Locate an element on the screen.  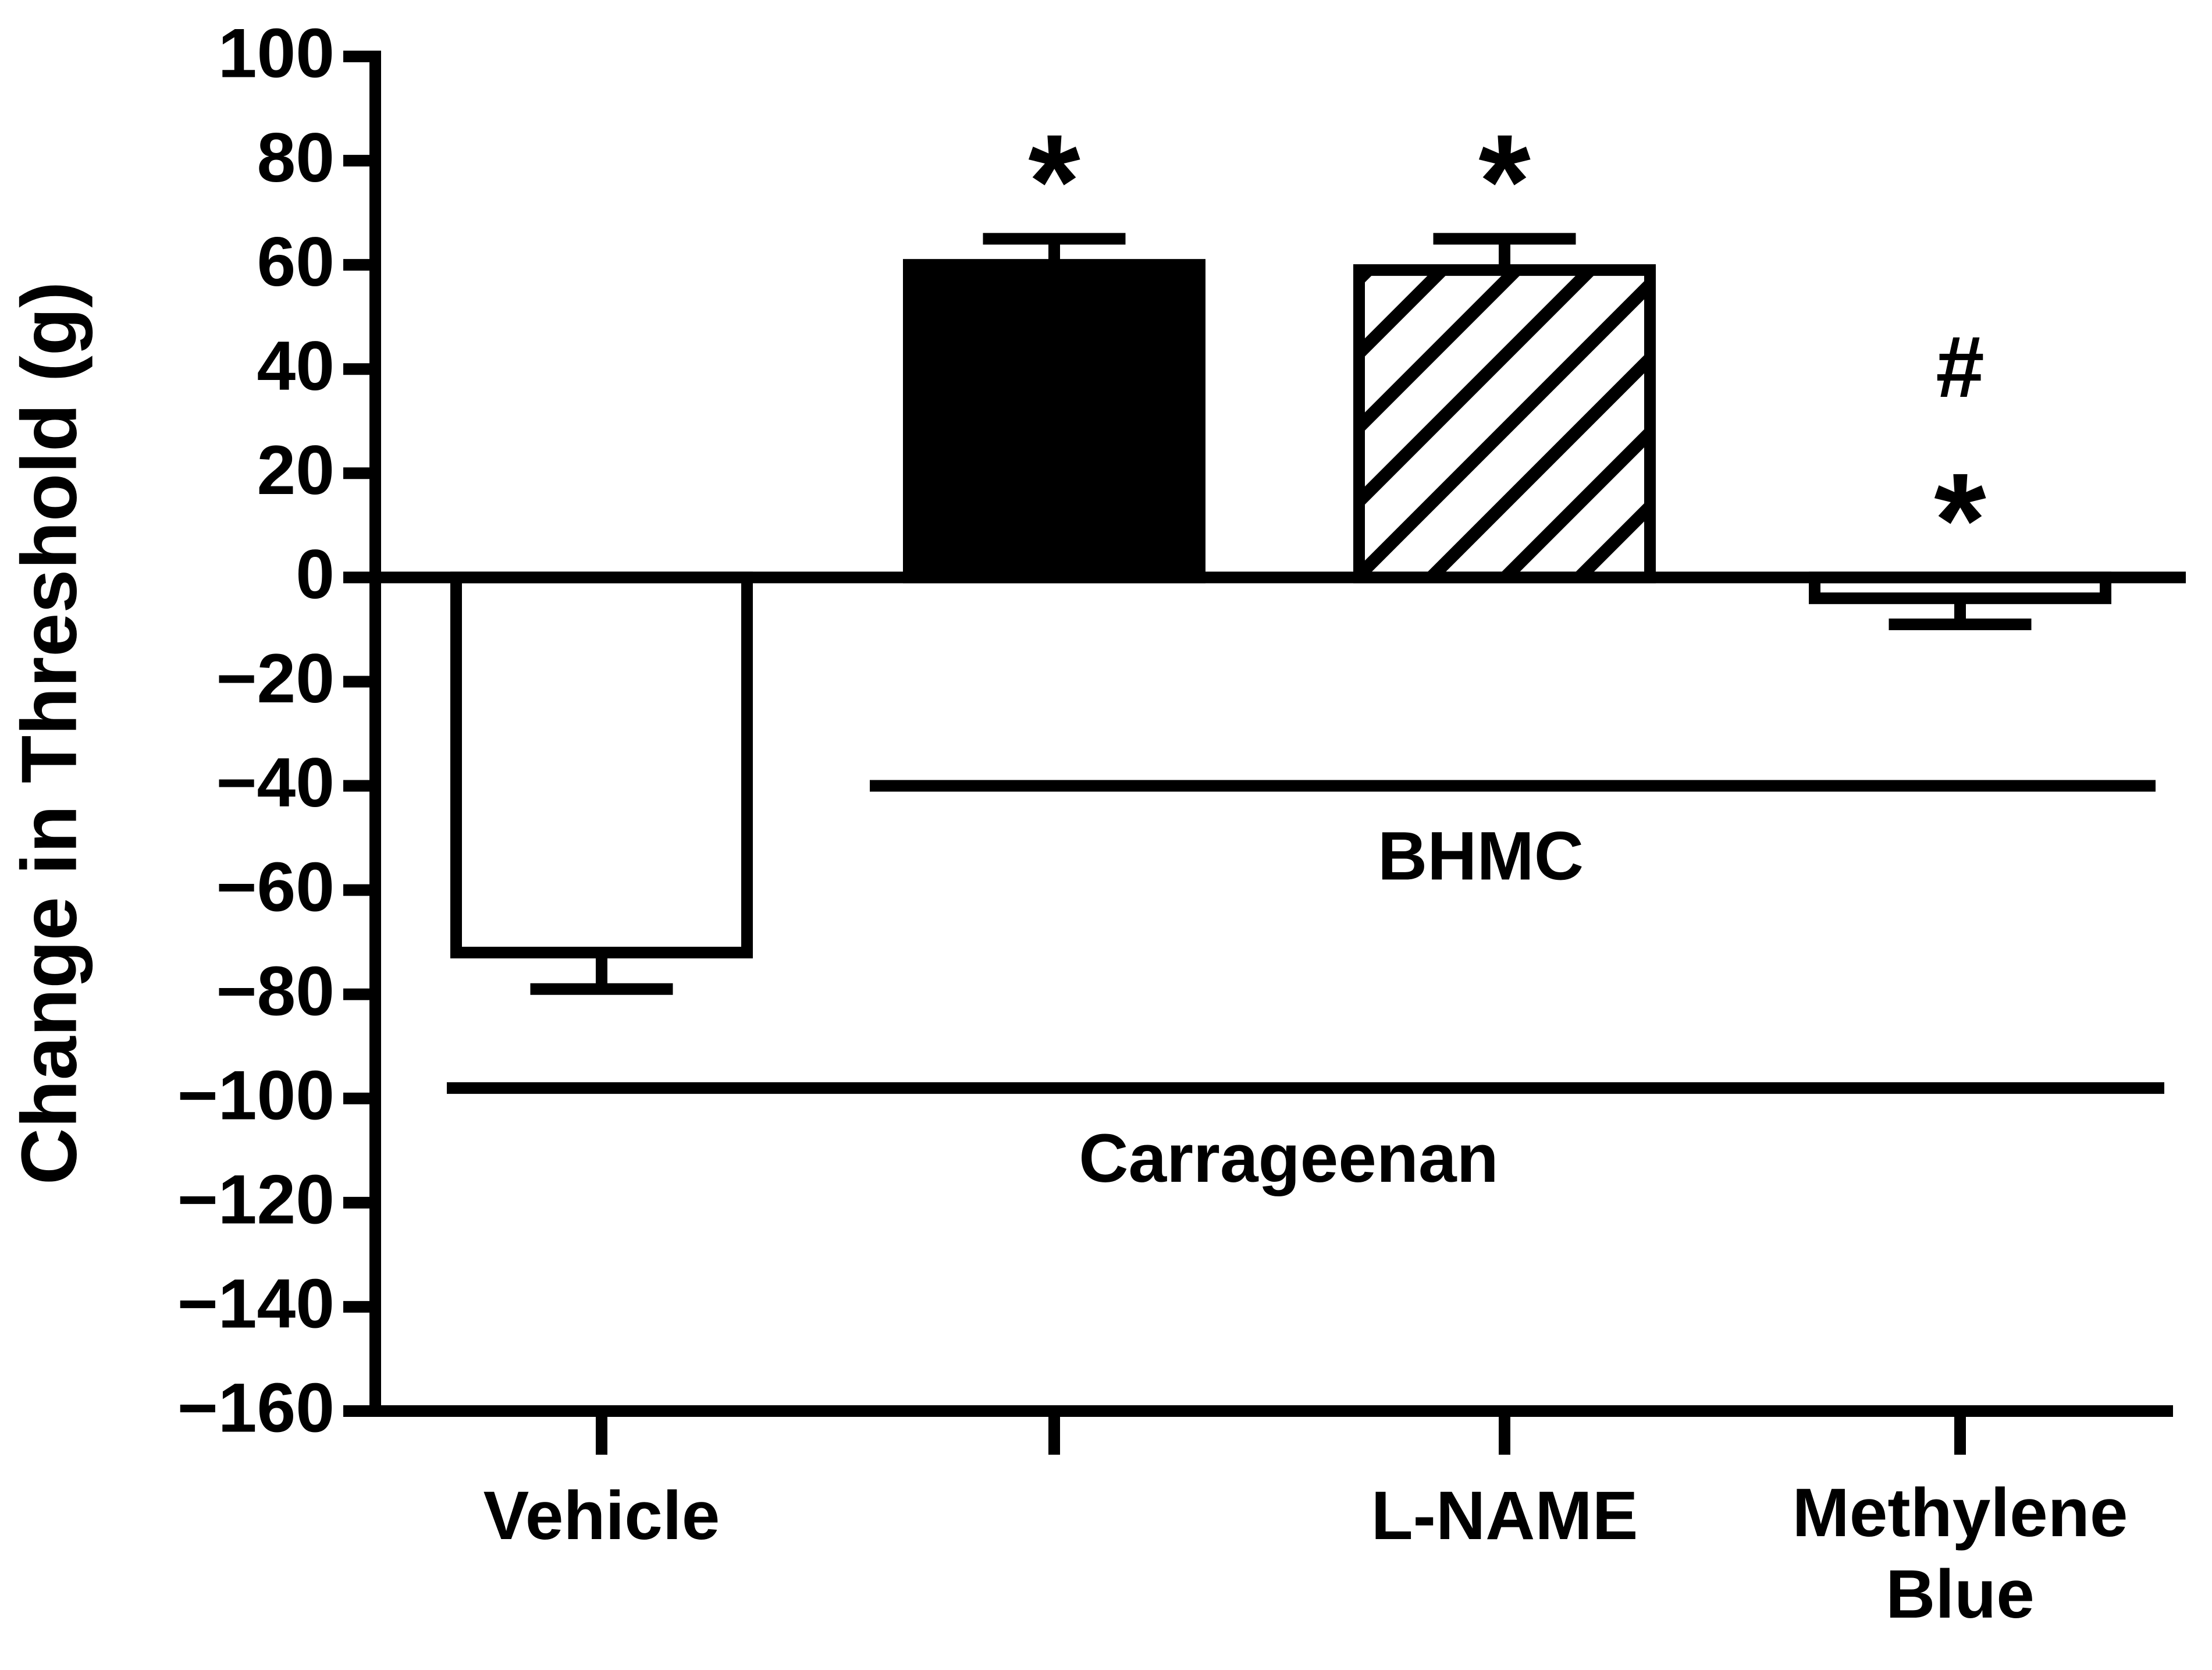
y-tick-label: −60 is located at coordinates (275, 887).